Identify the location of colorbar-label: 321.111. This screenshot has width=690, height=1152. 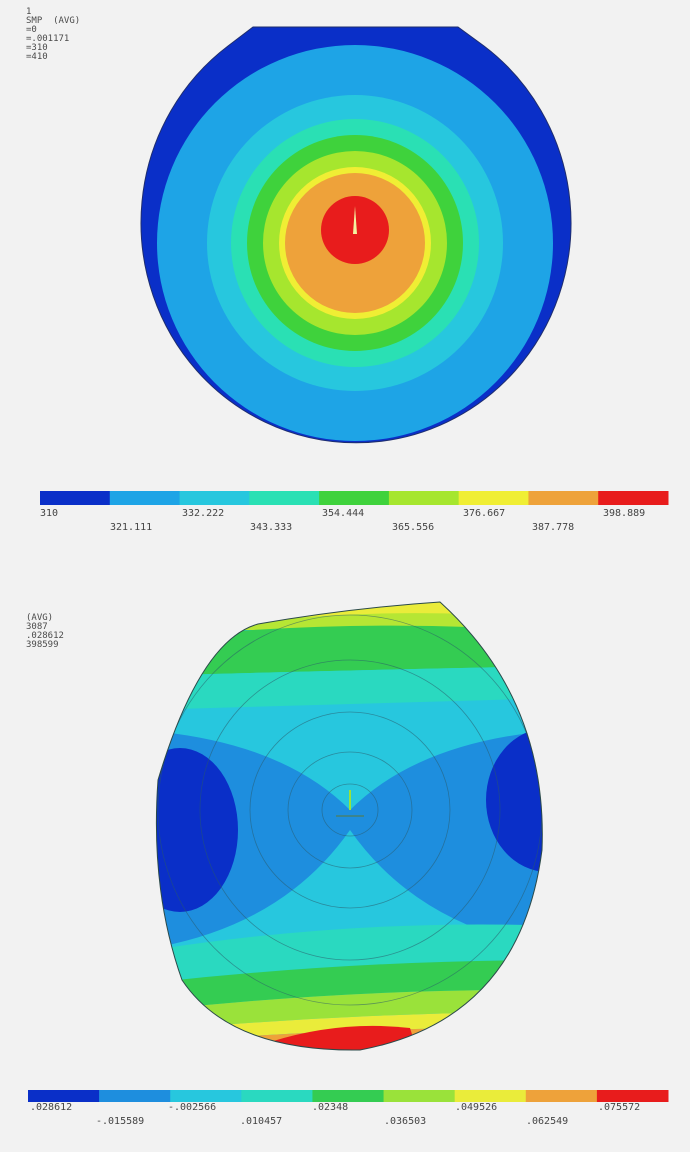
(131, 527).